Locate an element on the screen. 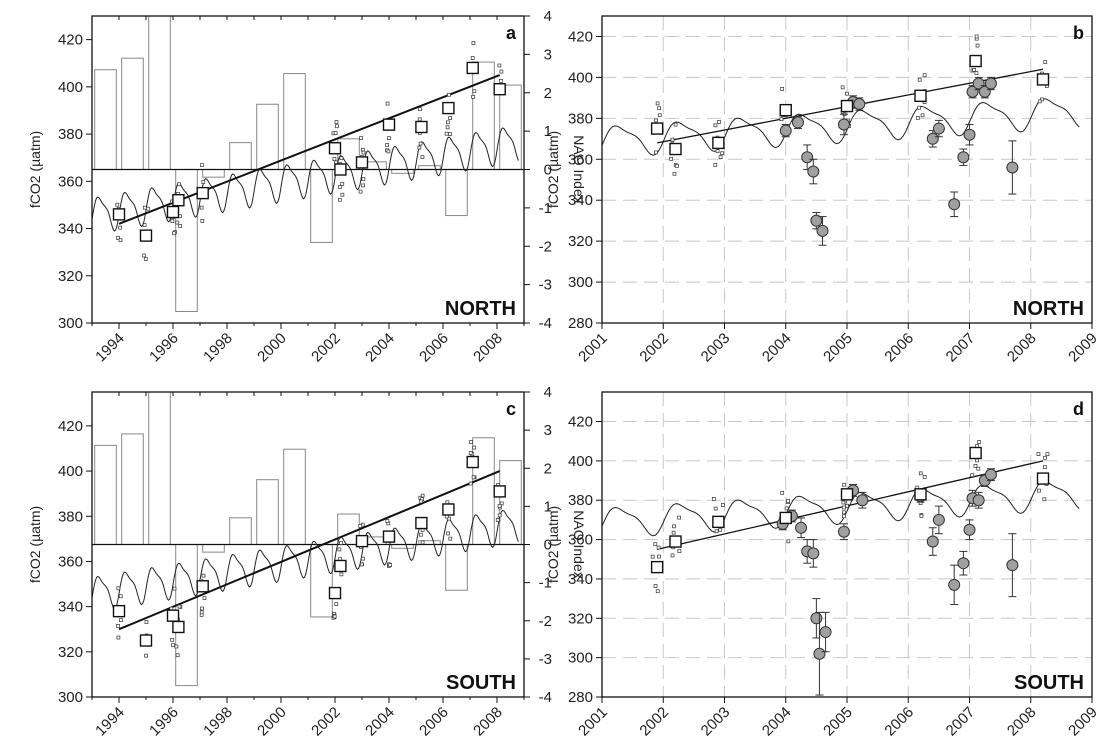  y2-tick-label: 2 is located at coordinates (548, 468).